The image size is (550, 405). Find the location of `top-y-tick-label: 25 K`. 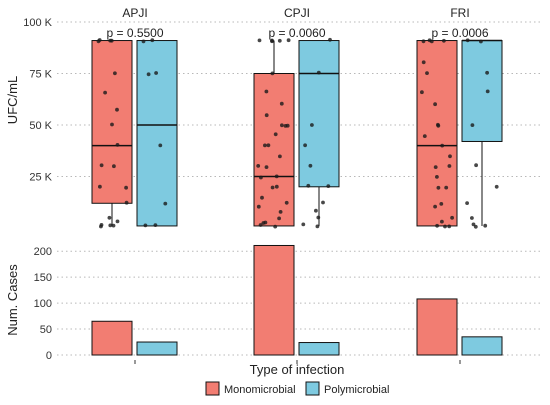

top-y-tick-label: 25 K is located at coordinates (40, 178).